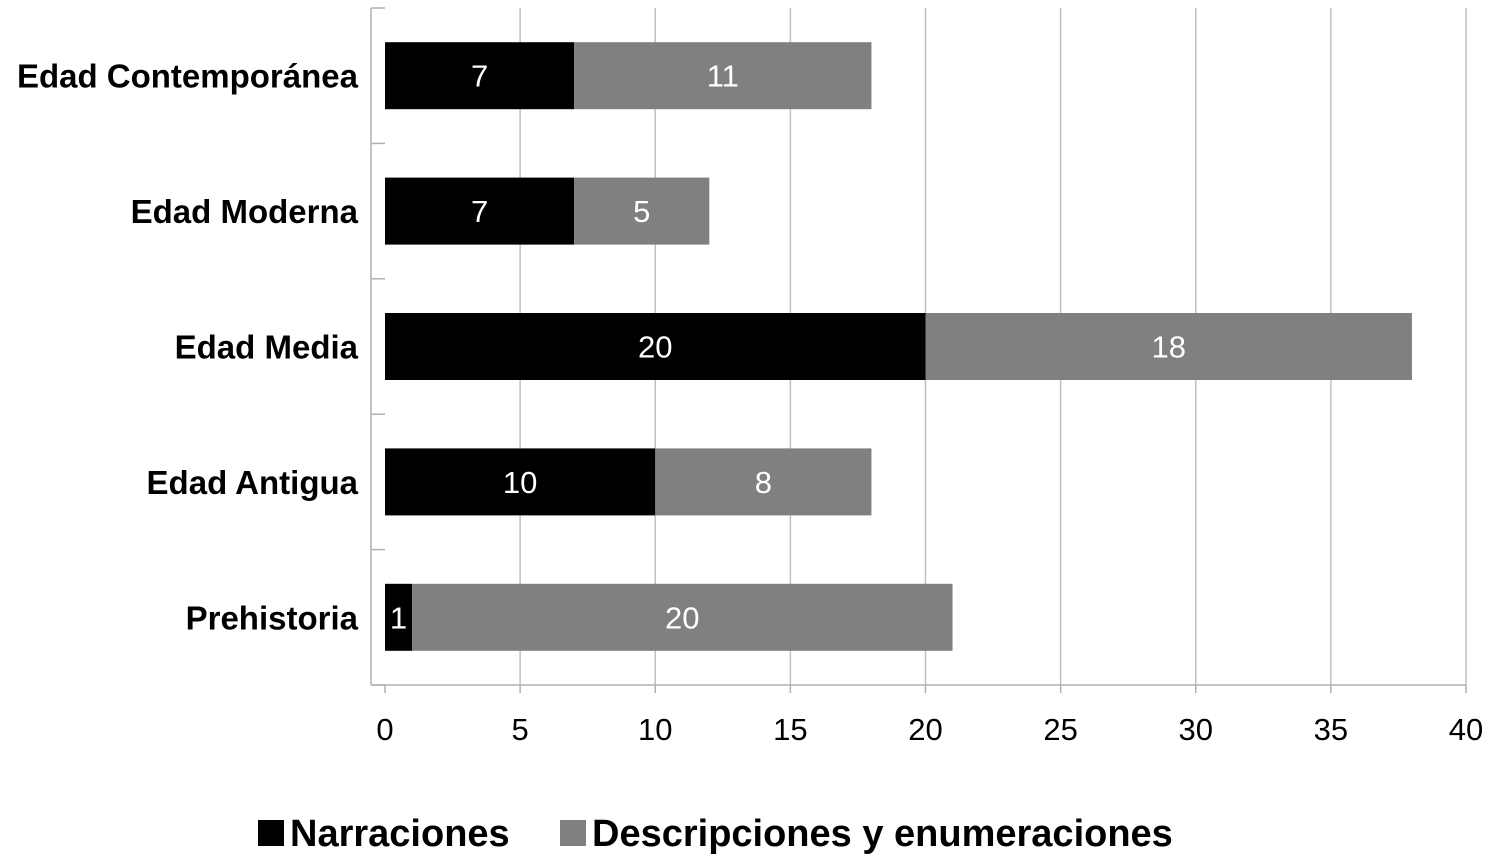 The width and height of the screenshot is (1489, 866). What do you see at coordinates (520, 729) in the screenshot?
I see `x-tick-label-5: 5` at bounding box center [520, 729].